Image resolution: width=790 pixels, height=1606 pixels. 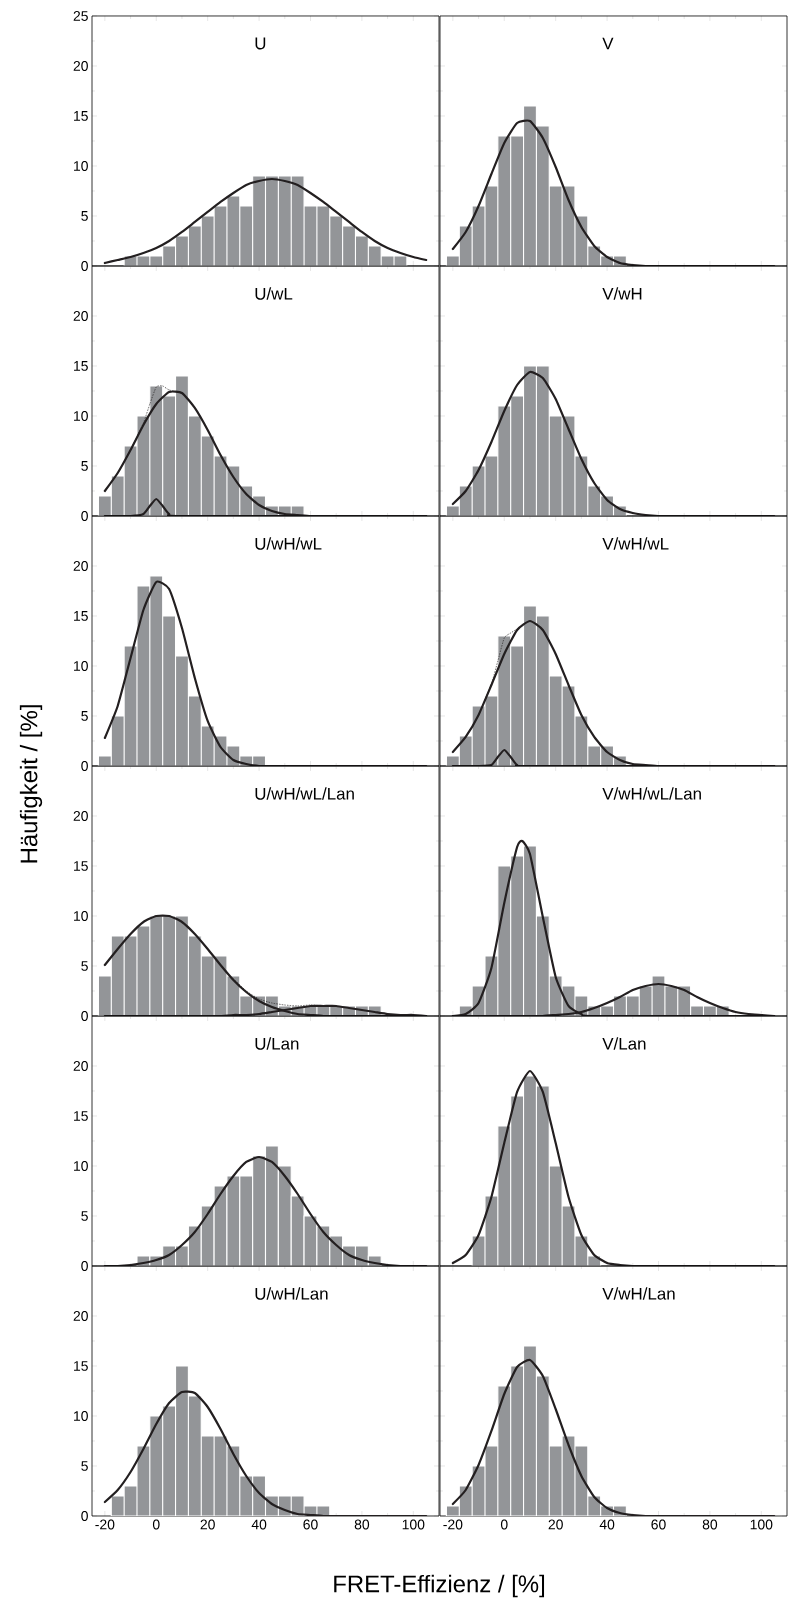 I want to click on text: V/wH, so click(x=622, y=293).